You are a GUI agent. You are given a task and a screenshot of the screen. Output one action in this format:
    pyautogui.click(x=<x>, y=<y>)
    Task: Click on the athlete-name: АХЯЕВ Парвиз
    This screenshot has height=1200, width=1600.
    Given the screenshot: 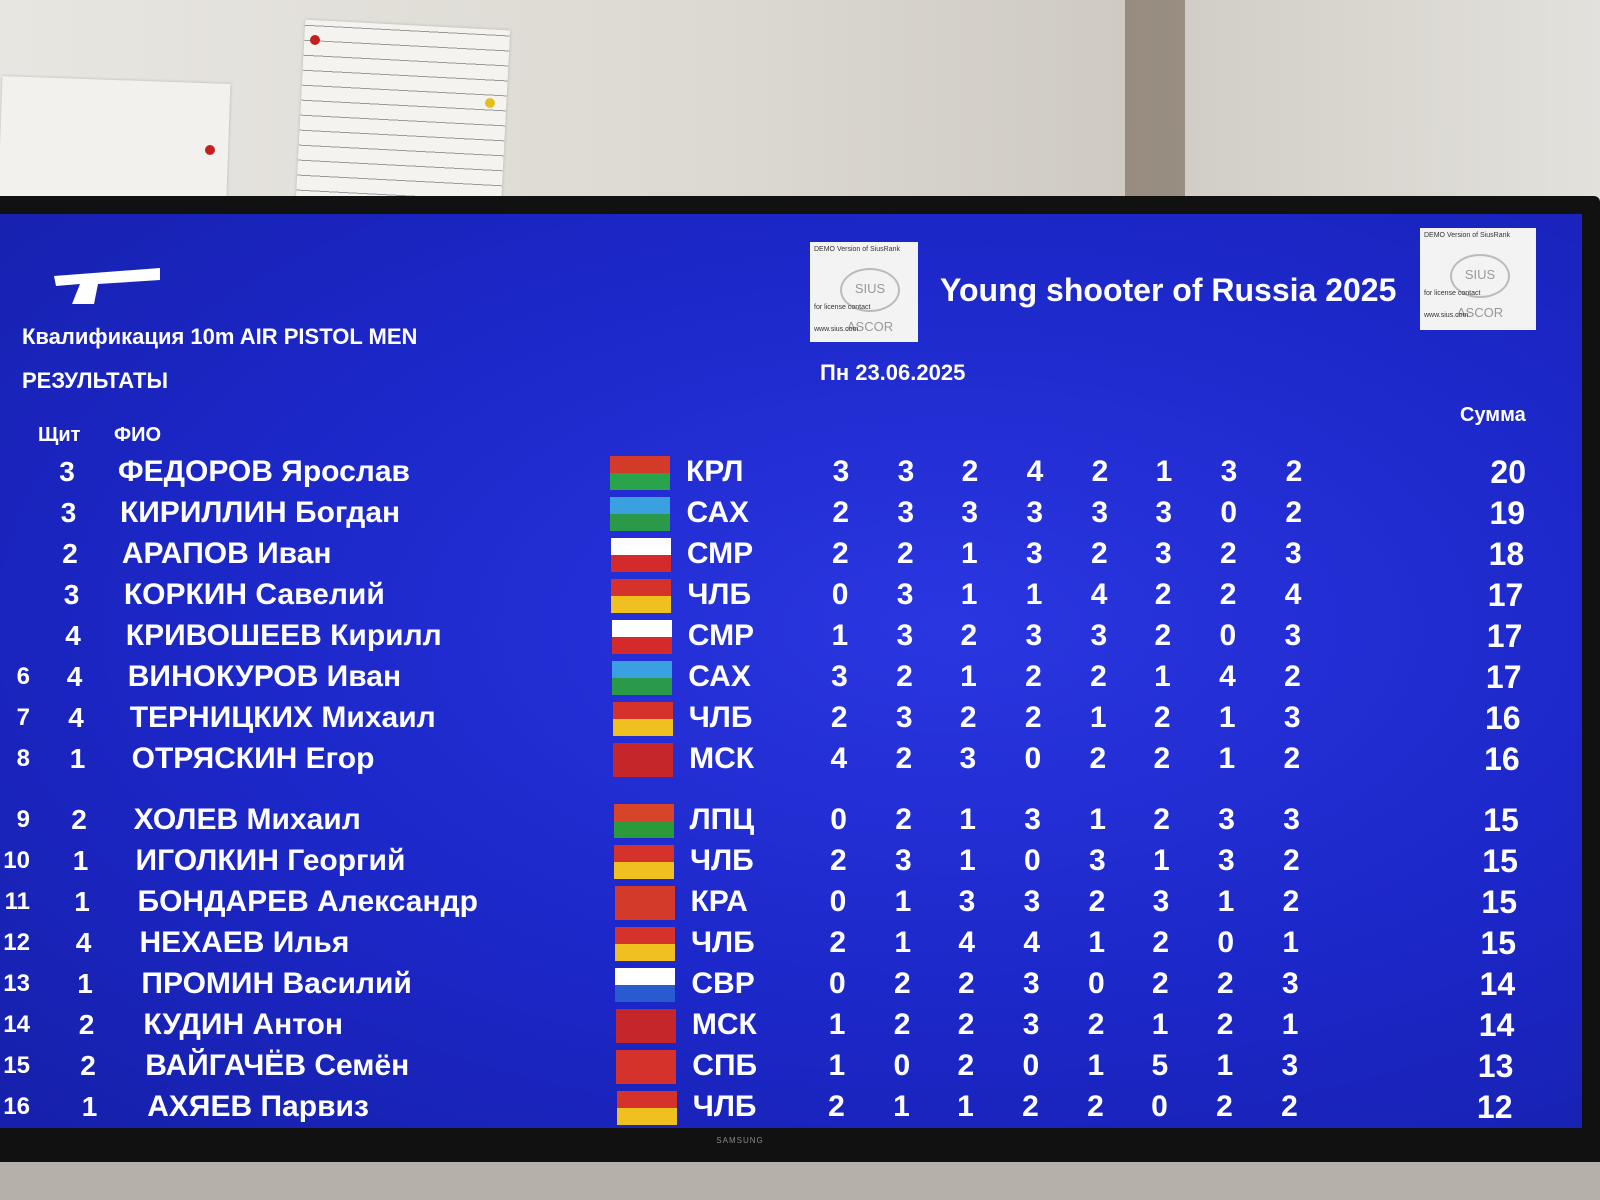 What is the action you would take?
    pyautogui.click(x=258, y=1106)
    